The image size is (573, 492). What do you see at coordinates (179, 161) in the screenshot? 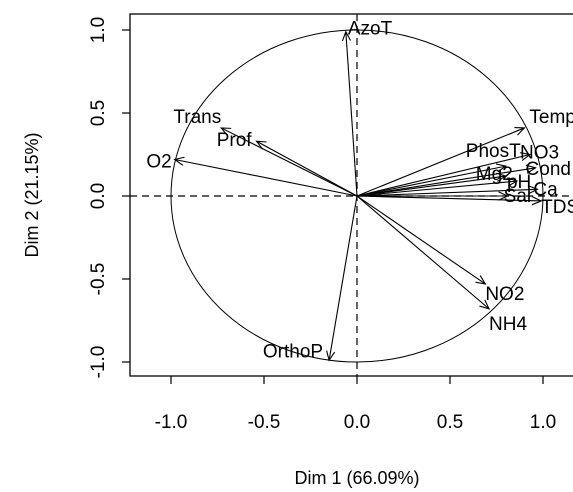
I see `arrowhead-o2` at bounding box center [179, 161].